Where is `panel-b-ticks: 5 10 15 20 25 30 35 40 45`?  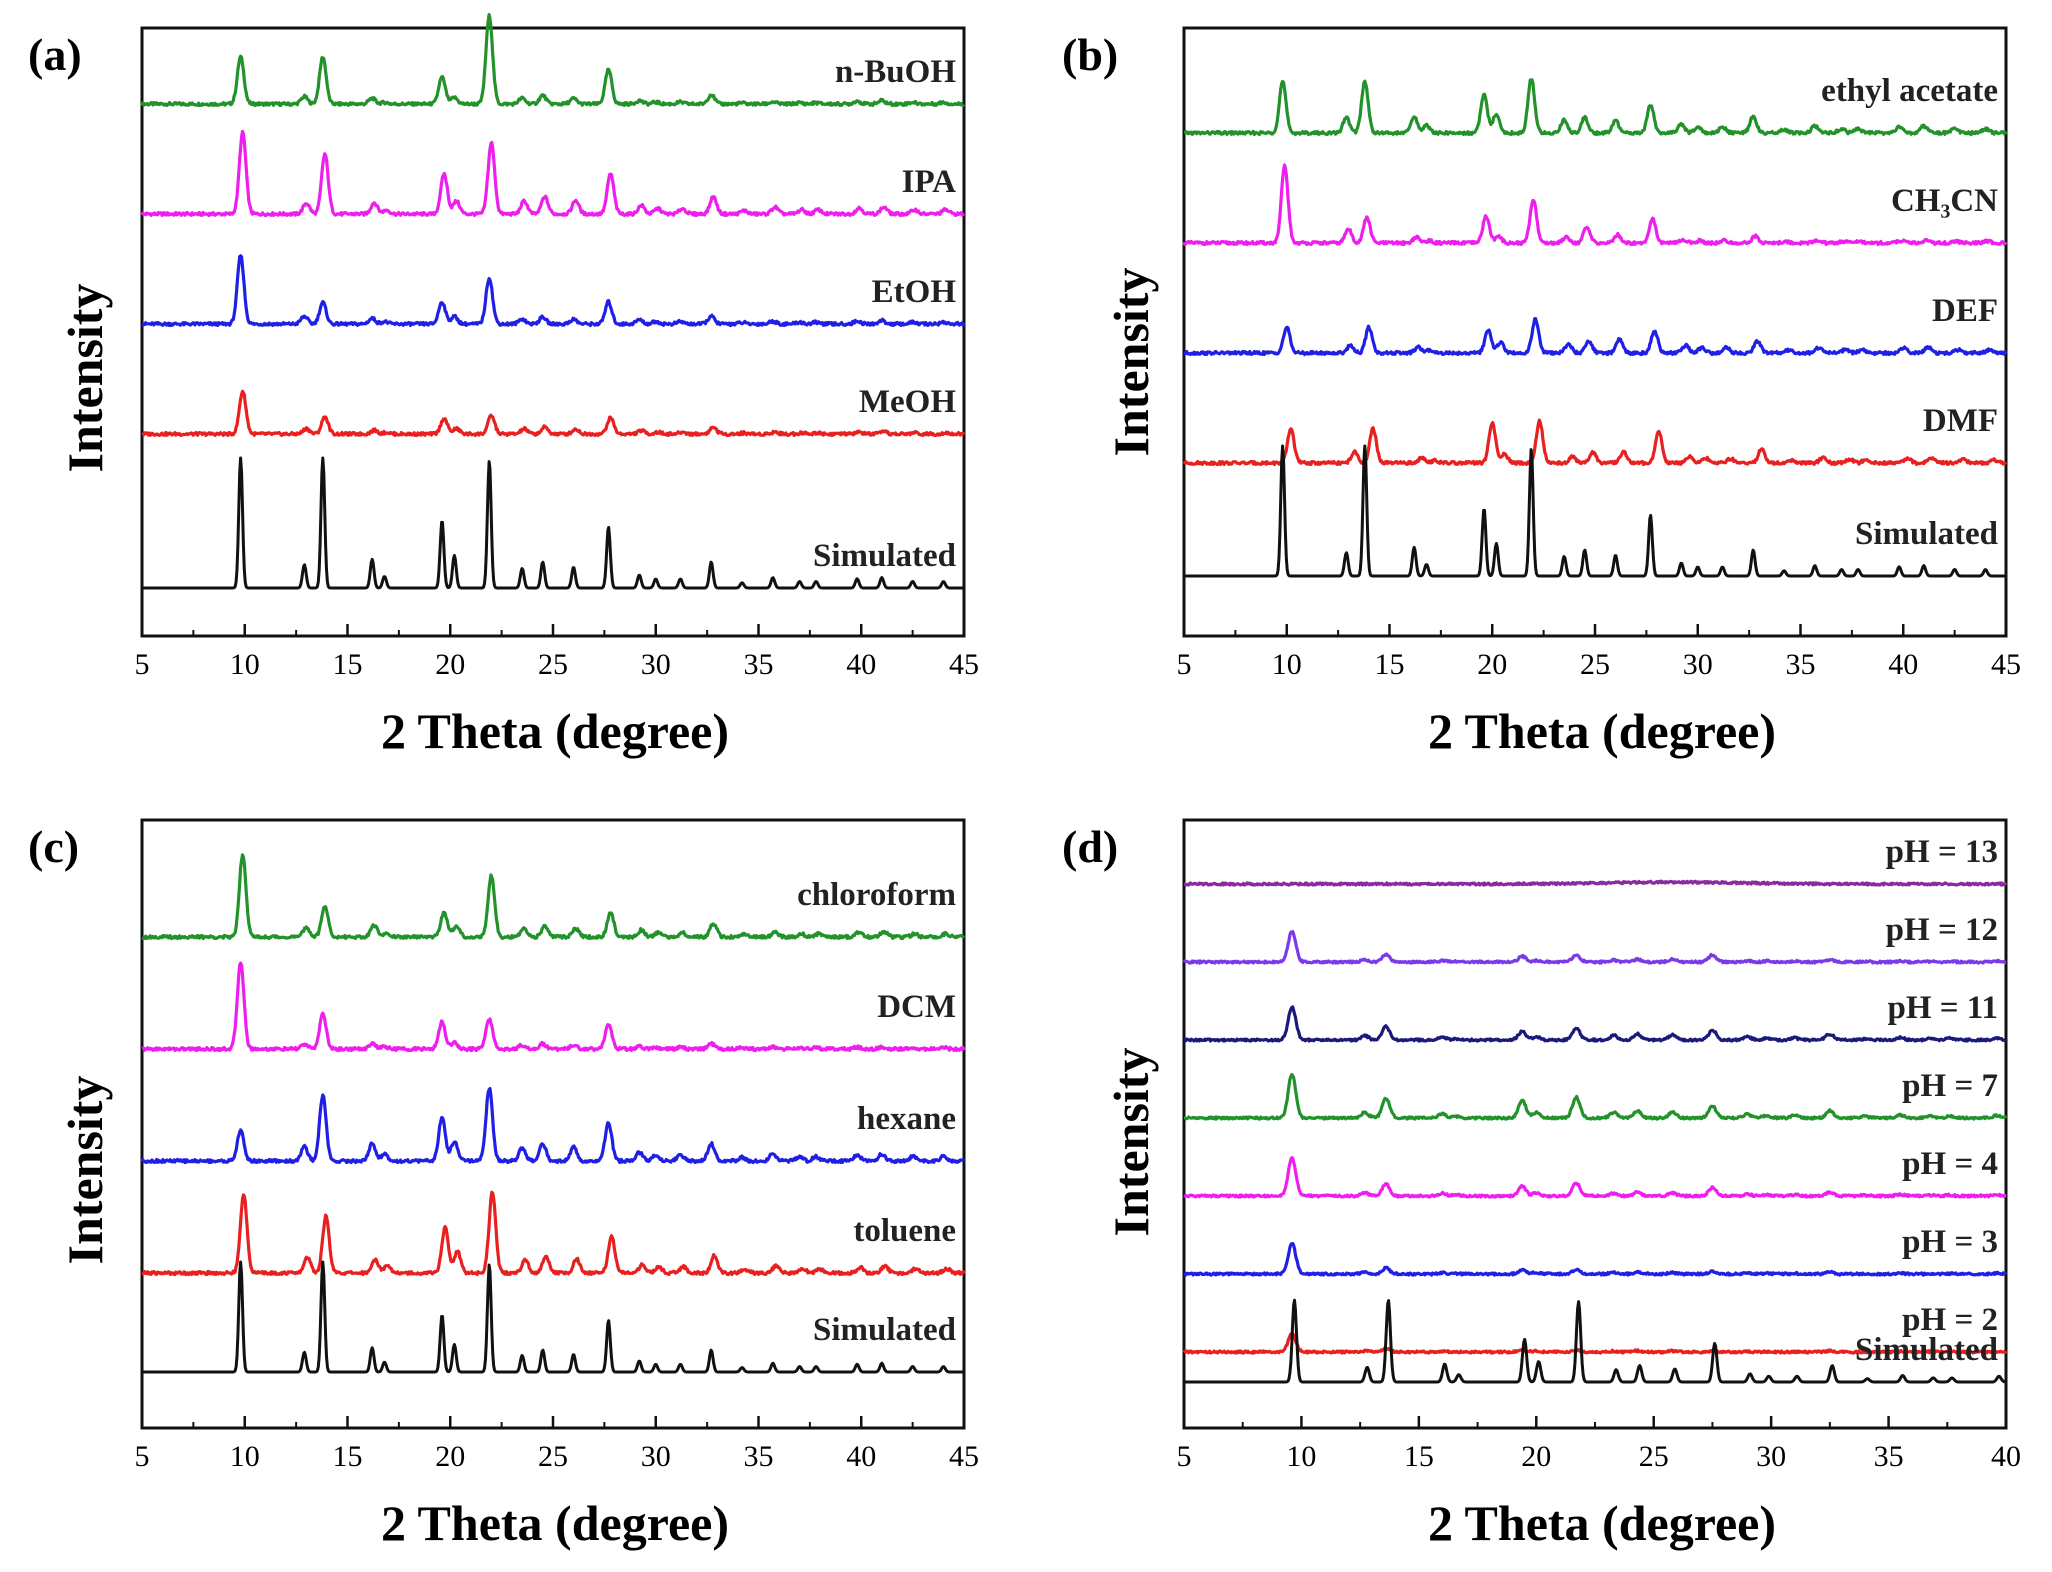 panel-b-ticks: 5 10 15 20 25 30 35 40 45 is located at coordinates (1599, 652).